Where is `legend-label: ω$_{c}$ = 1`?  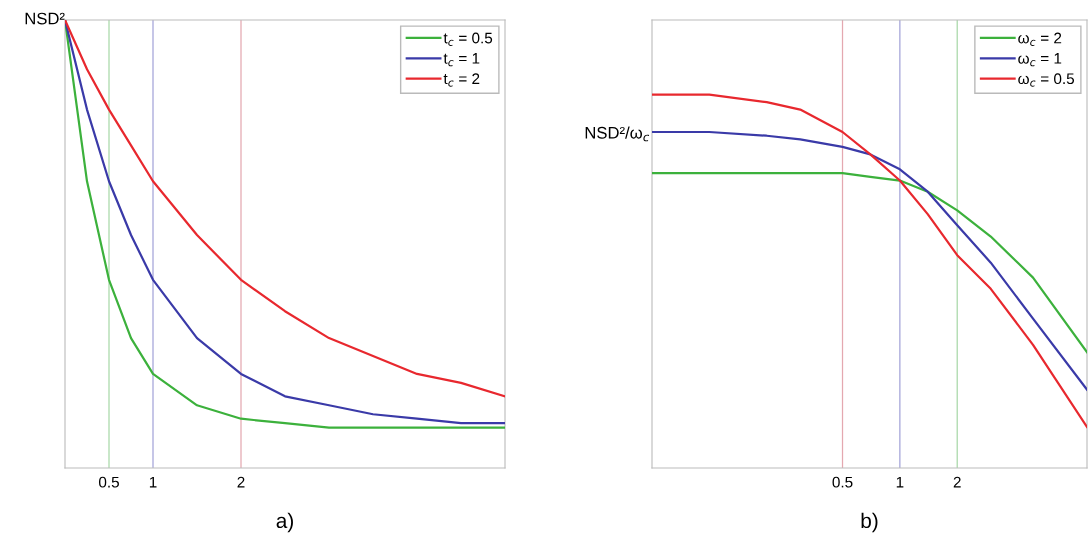
legend-label: ω$_{c}$ = 1 is located at coordinates (1040, 60).